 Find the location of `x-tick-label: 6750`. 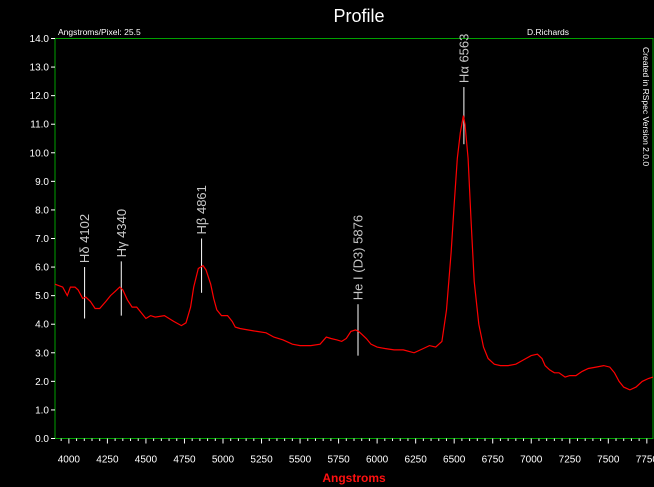

x-tick-label: 6750 is located at coordinates (493, 460).